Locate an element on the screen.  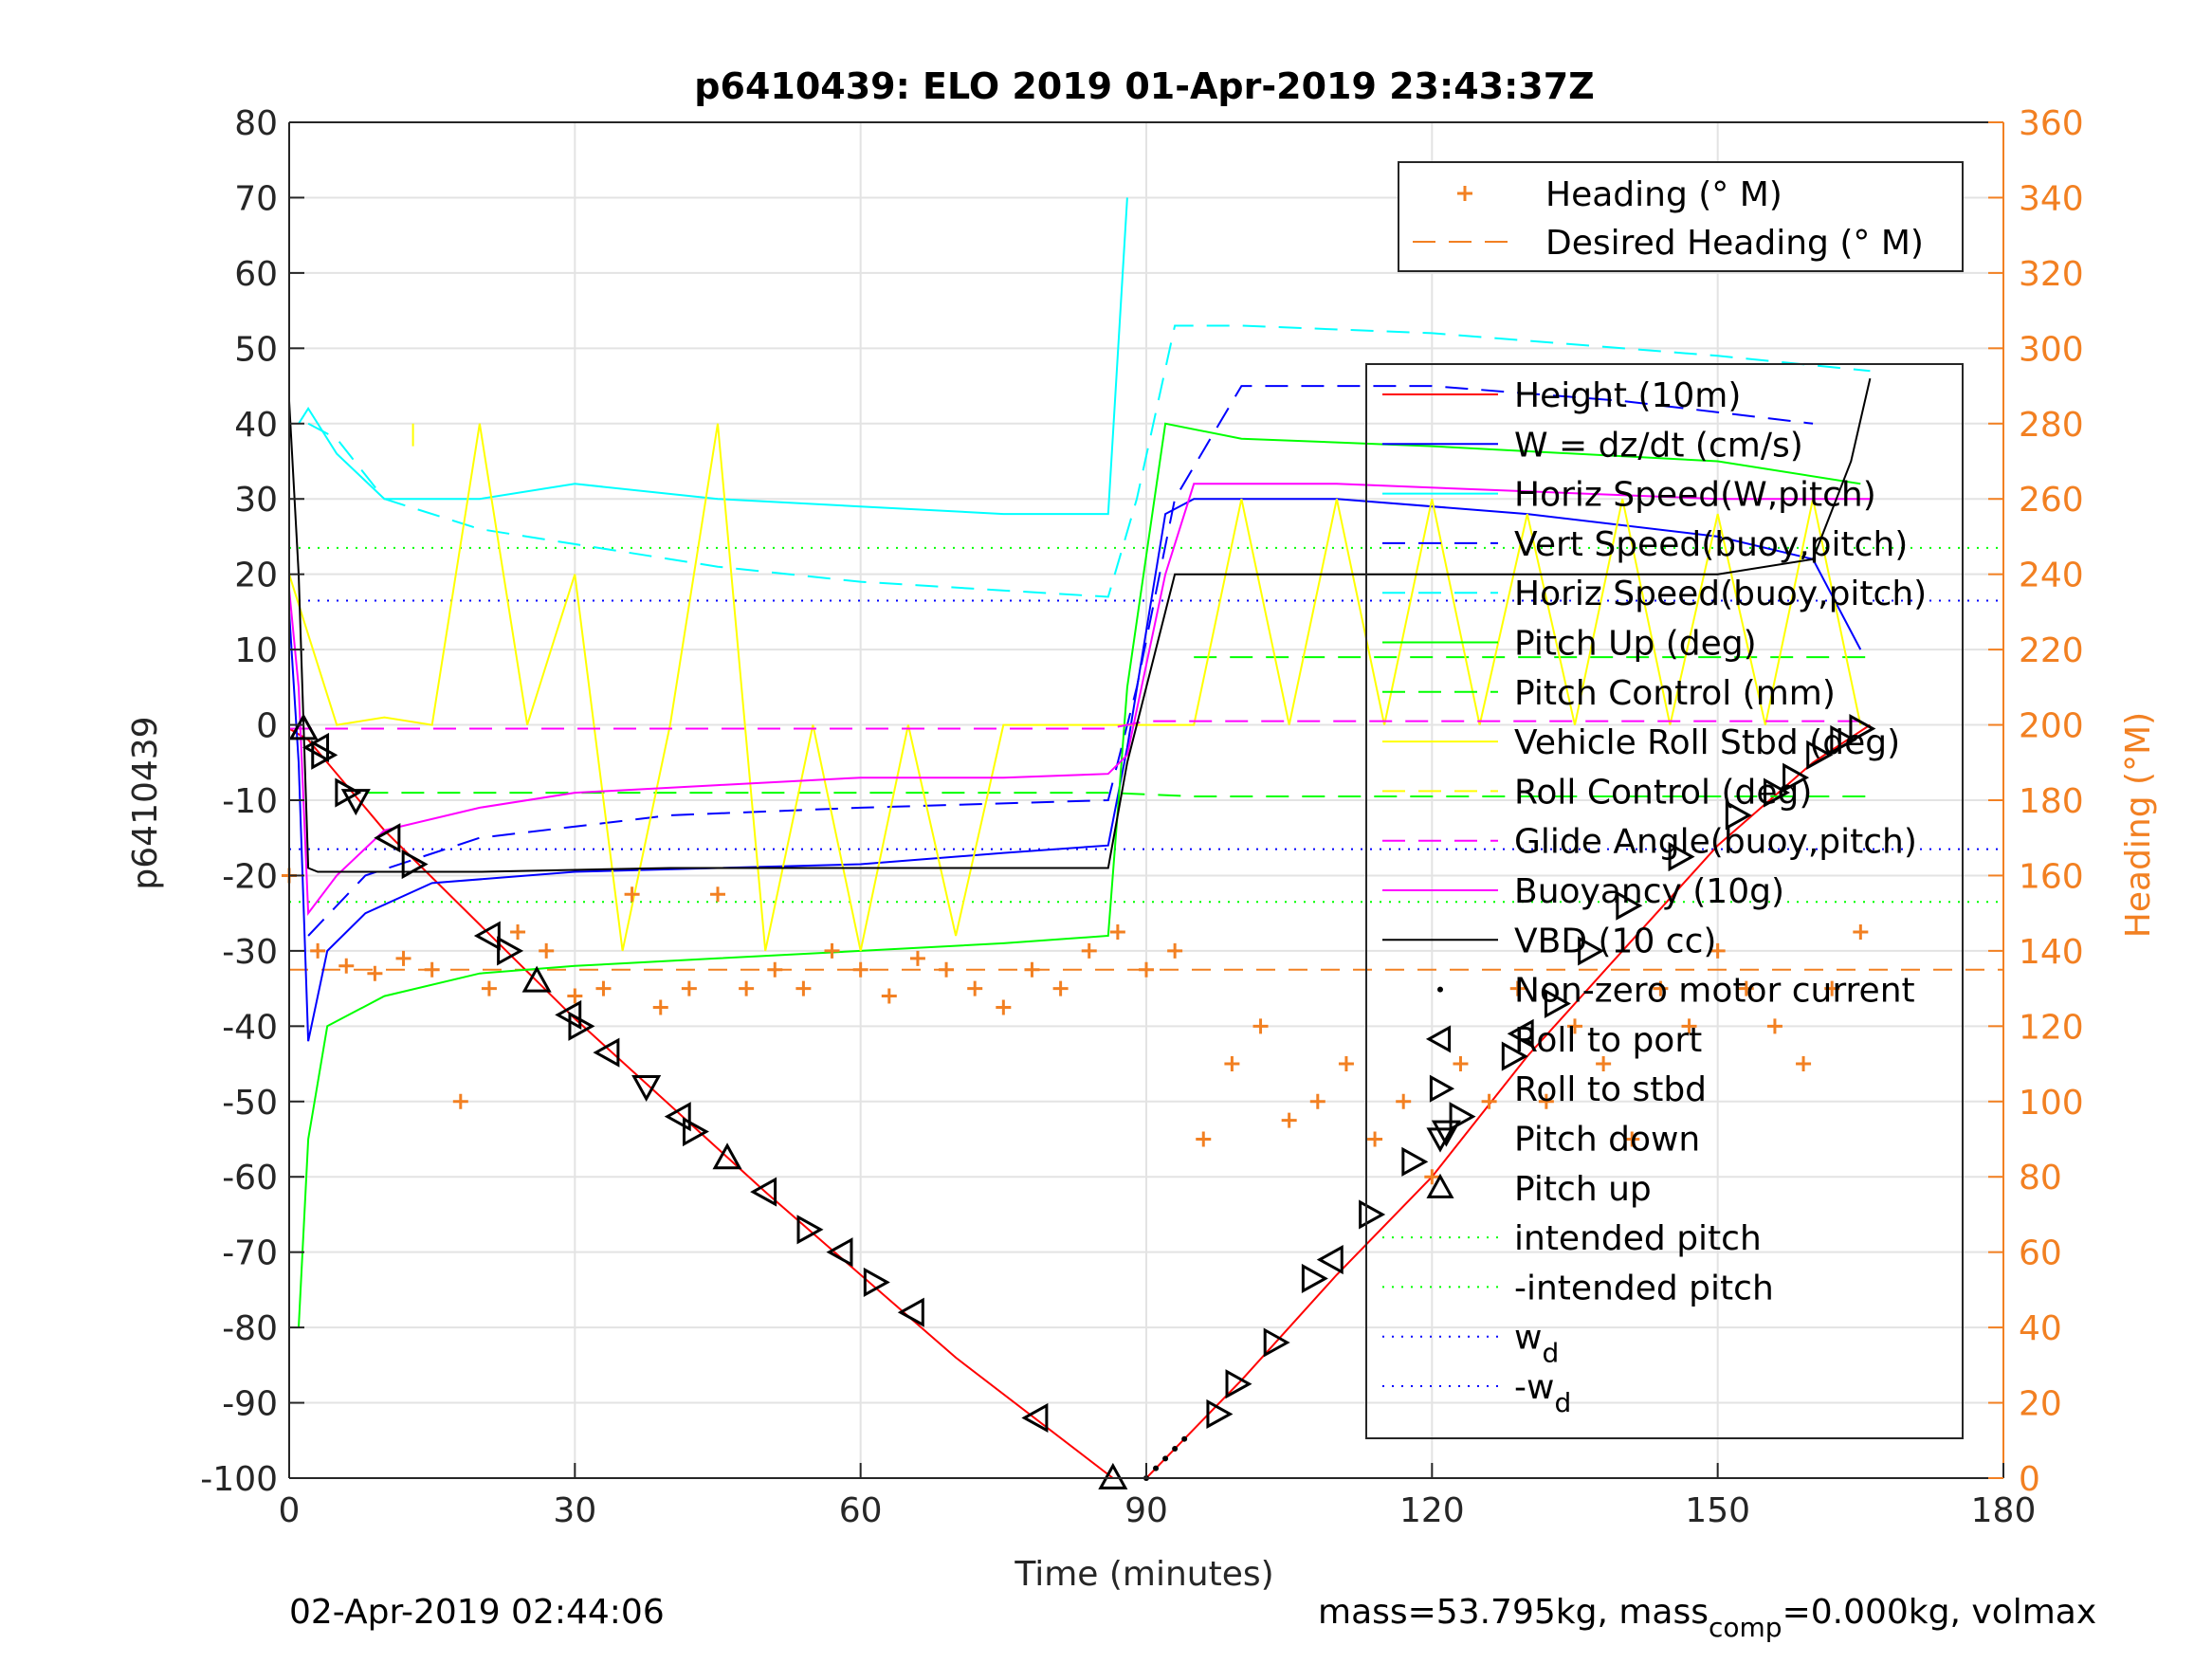
y2-tick-label: 360 is located at coordinates (2051, 123).